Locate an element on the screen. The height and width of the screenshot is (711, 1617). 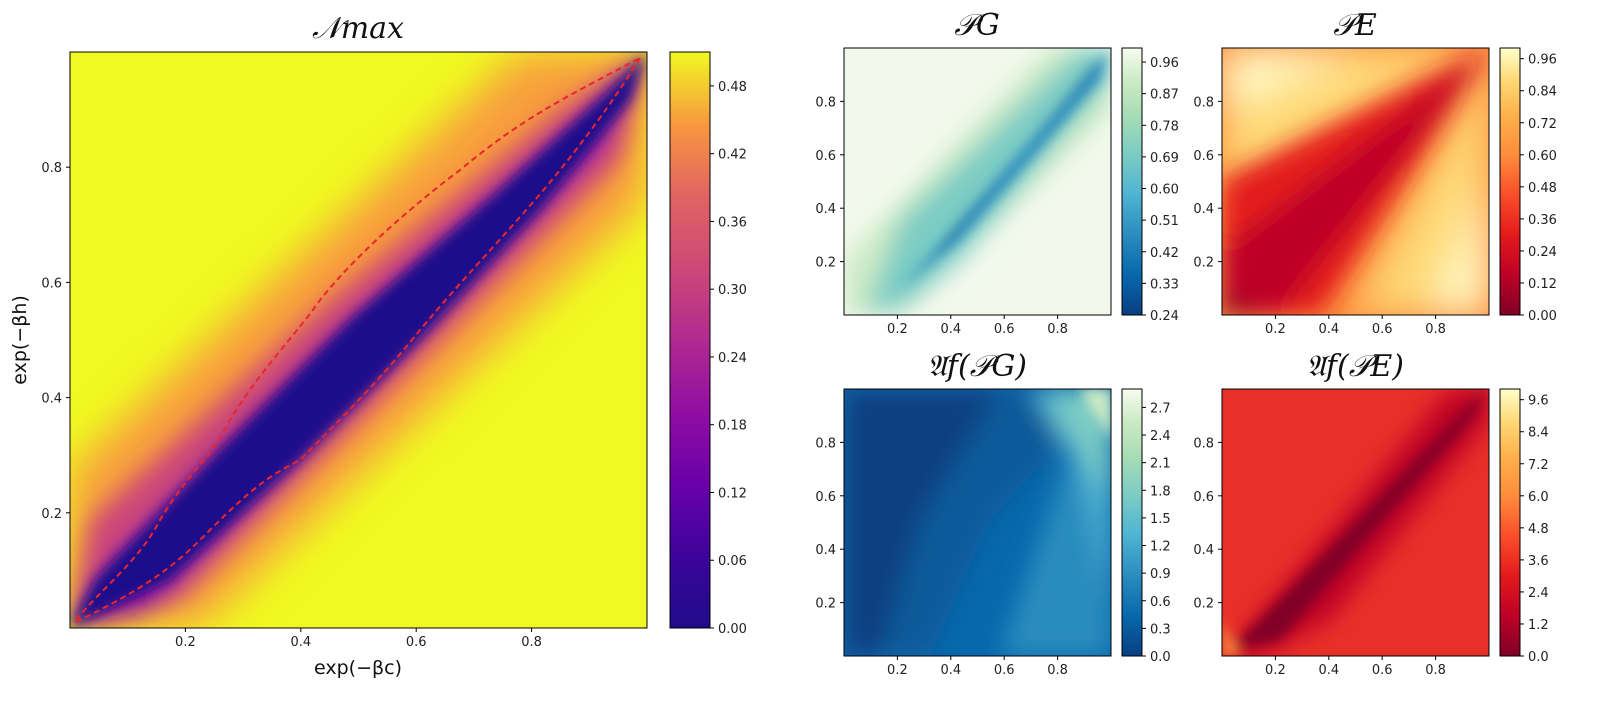
colorbar-pe is located at coordinates (1510, 181).